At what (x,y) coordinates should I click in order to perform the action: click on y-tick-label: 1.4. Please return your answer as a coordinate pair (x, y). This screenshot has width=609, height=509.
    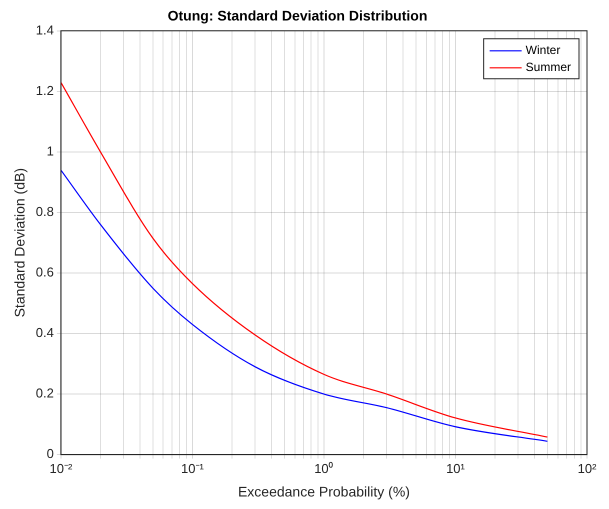
    Looking at the image, I should click on (45, 30).